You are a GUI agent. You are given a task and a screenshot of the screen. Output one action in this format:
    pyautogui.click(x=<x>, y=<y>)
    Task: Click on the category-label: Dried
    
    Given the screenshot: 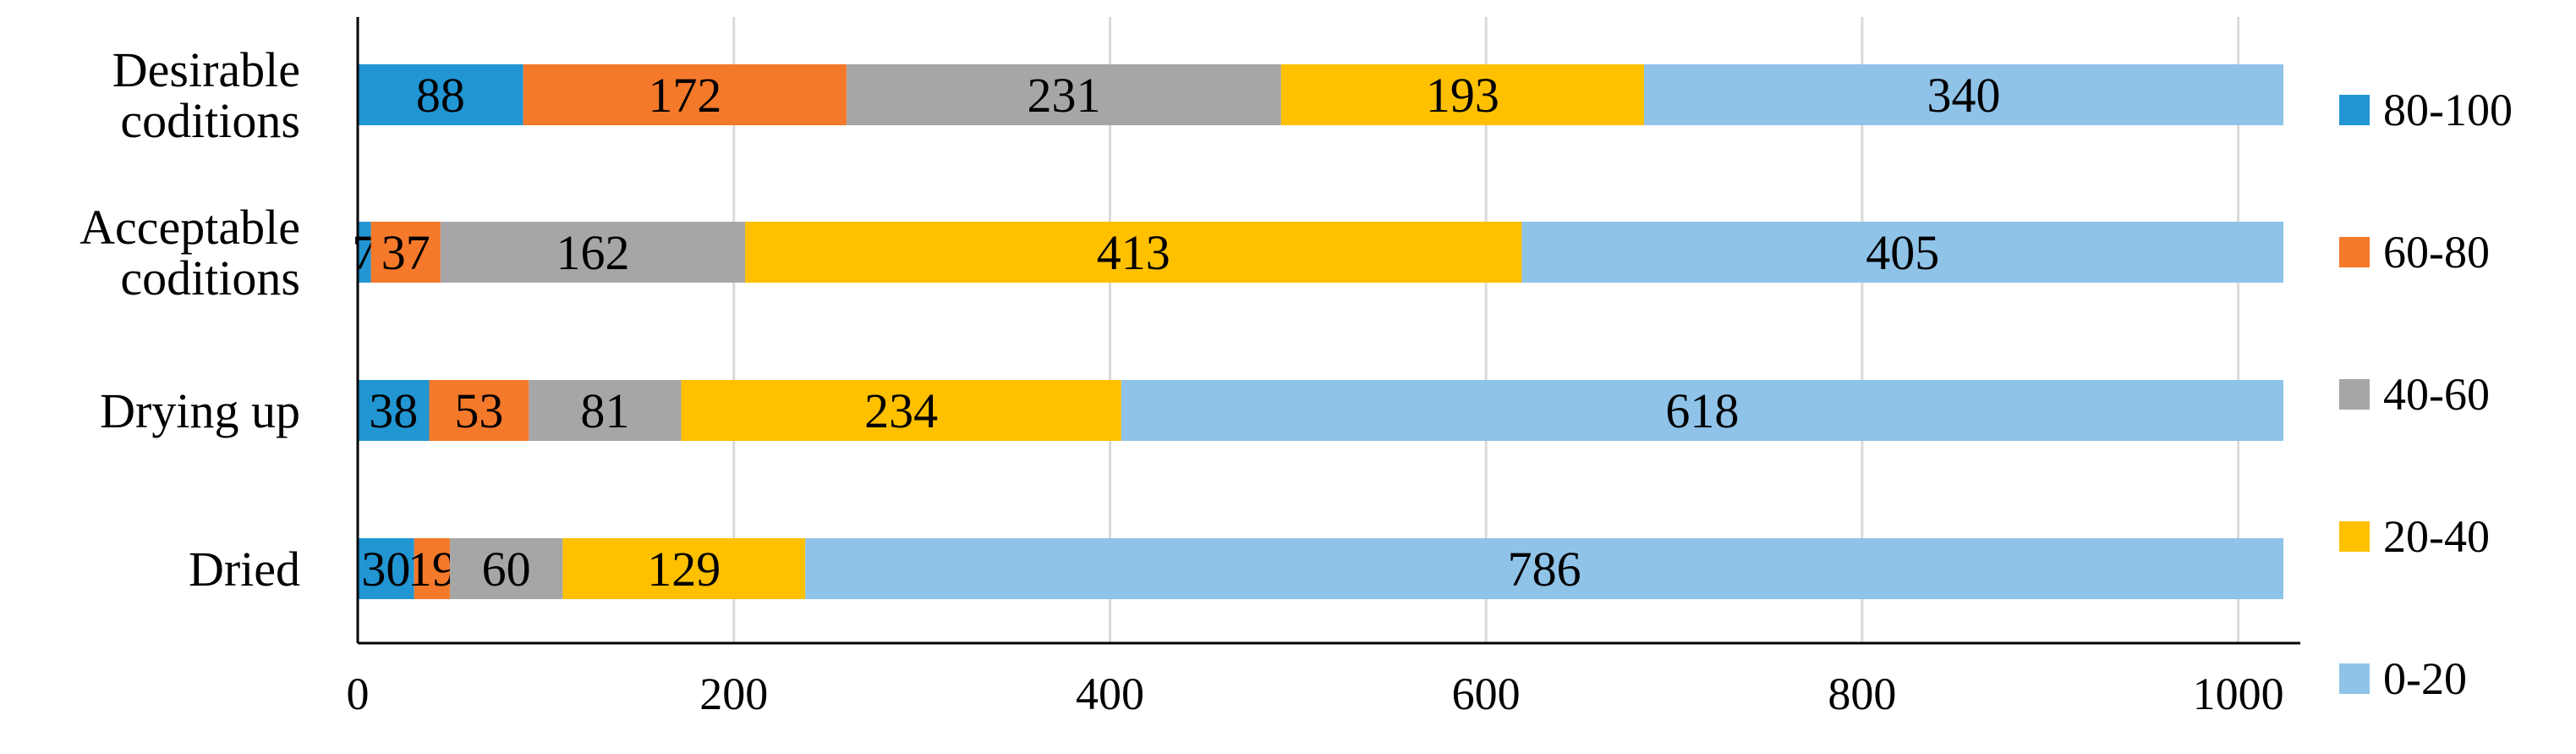 What is the action you would take?
    pyautogui.click(x=244, y=570)
    